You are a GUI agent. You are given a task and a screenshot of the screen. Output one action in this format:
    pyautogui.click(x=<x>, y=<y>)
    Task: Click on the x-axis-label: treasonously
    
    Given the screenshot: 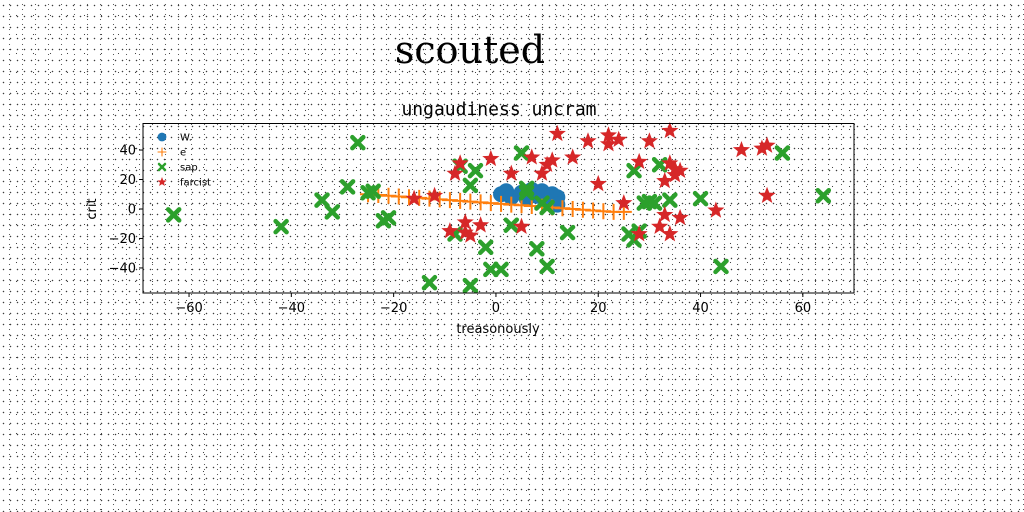 What is the action you would take?
    pyautogui.click(x=498, y=329)
    